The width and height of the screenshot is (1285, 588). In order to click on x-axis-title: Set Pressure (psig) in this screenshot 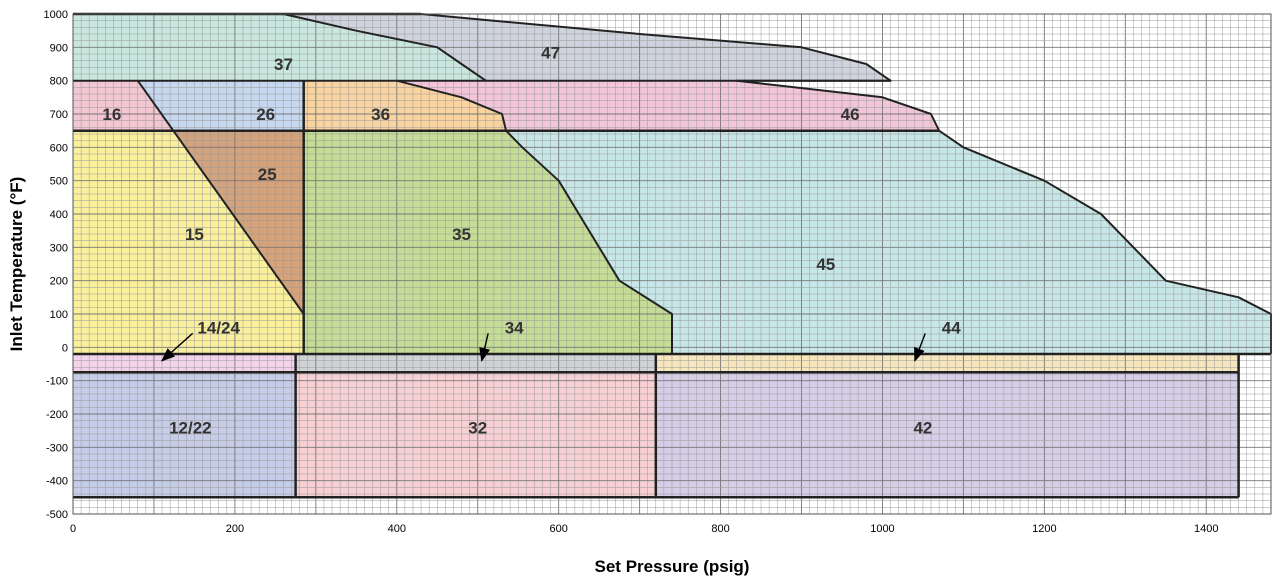, I will do `click(672, 566)`.